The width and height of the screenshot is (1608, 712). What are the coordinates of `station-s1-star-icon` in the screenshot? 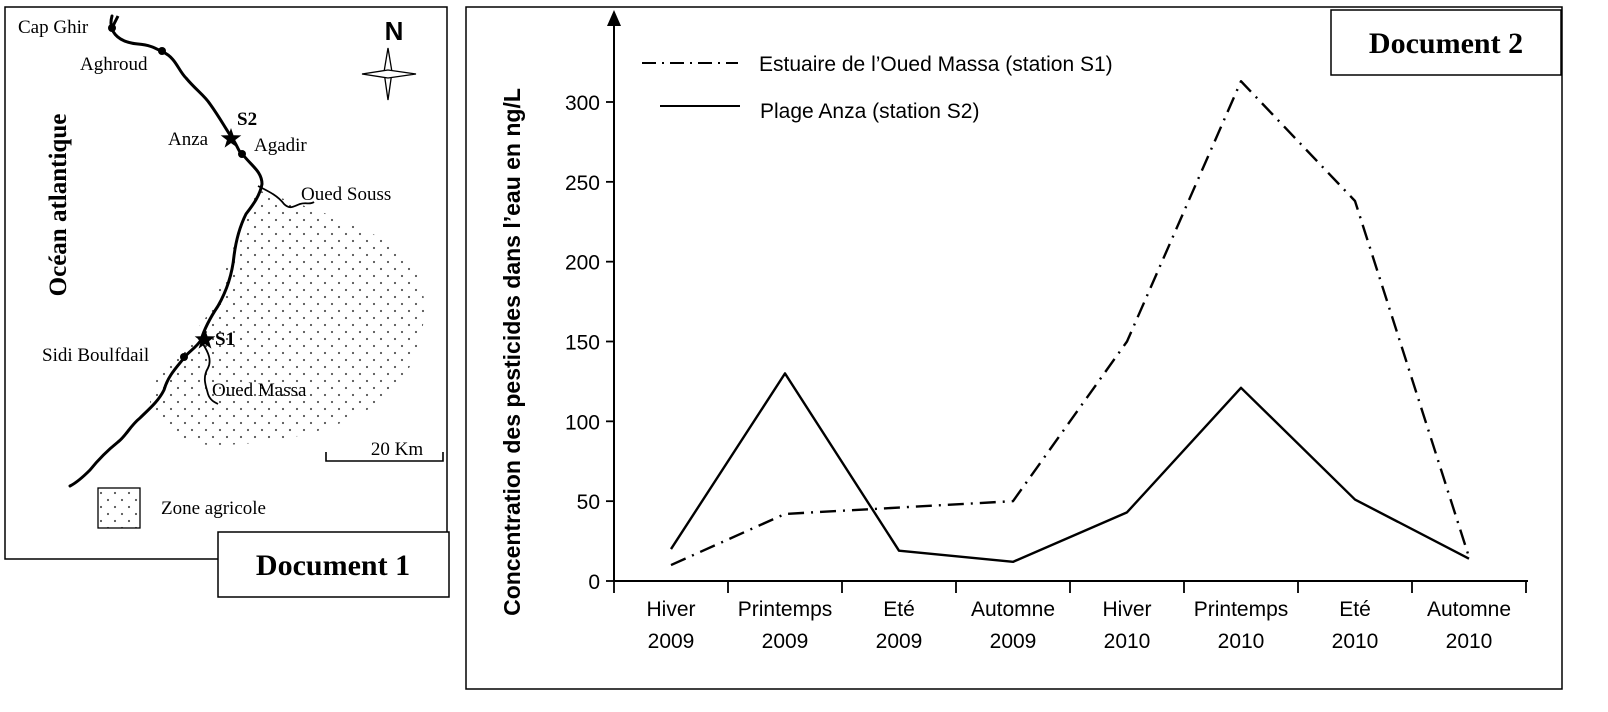 It's located at (205, 339).